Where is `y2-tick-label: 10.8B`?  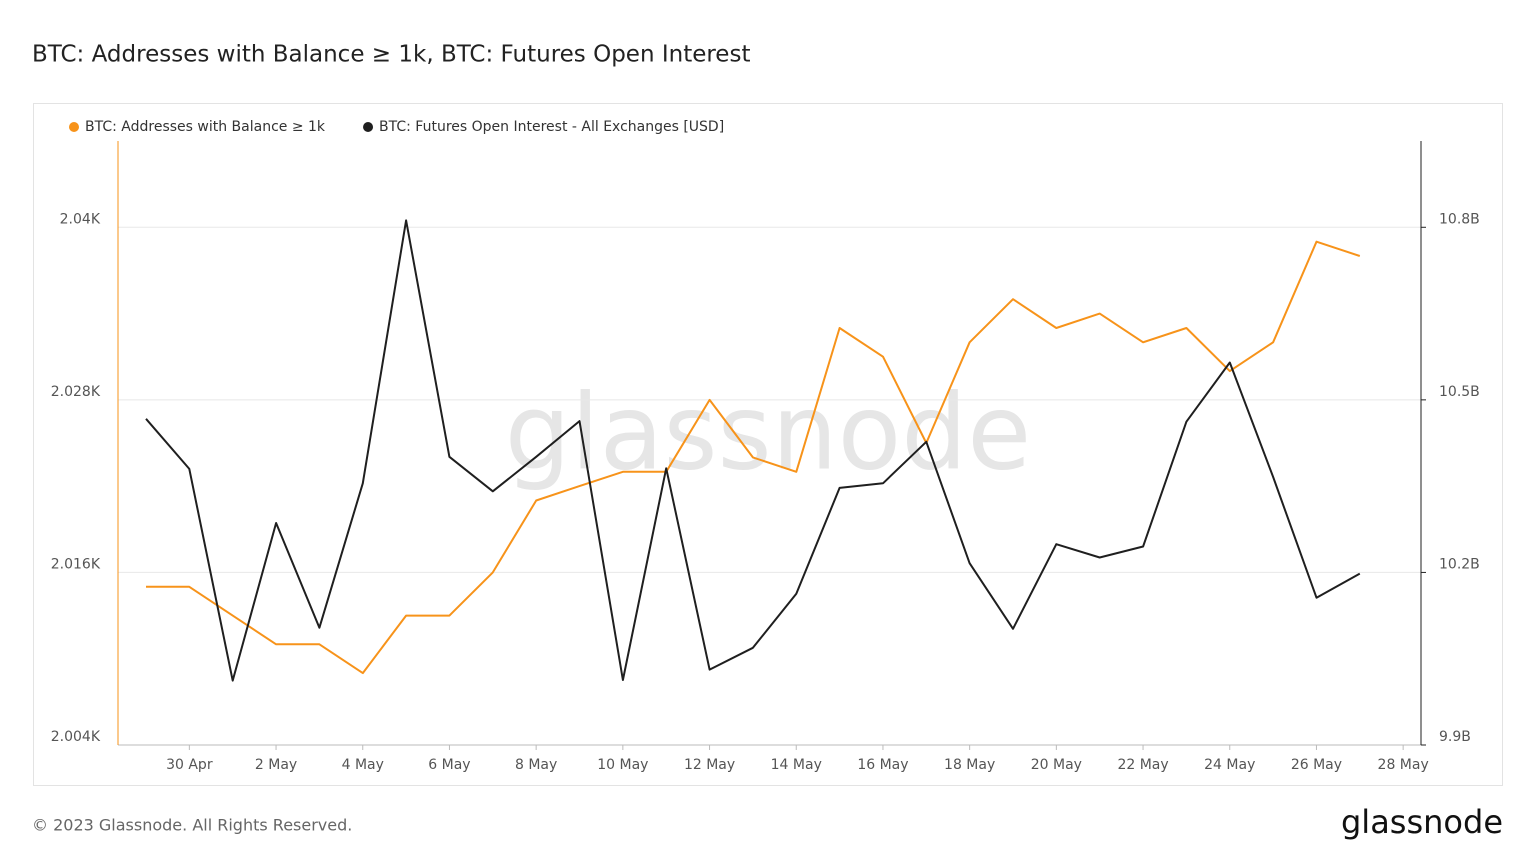 y2-tick-label: 10.8B is located at coordinates (1459, 219).